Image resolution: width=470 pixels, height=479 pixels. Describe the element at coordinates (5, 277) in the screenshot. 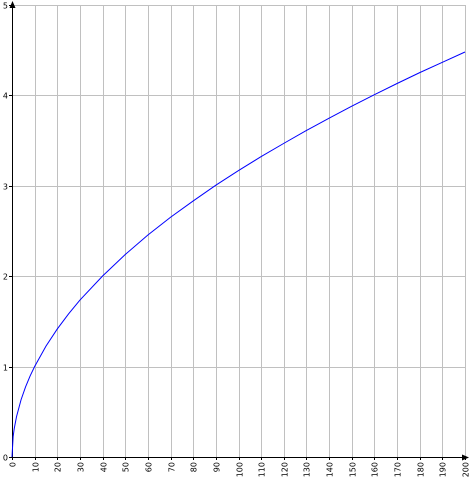

I see `y-tick-label-2: 2` at that location.